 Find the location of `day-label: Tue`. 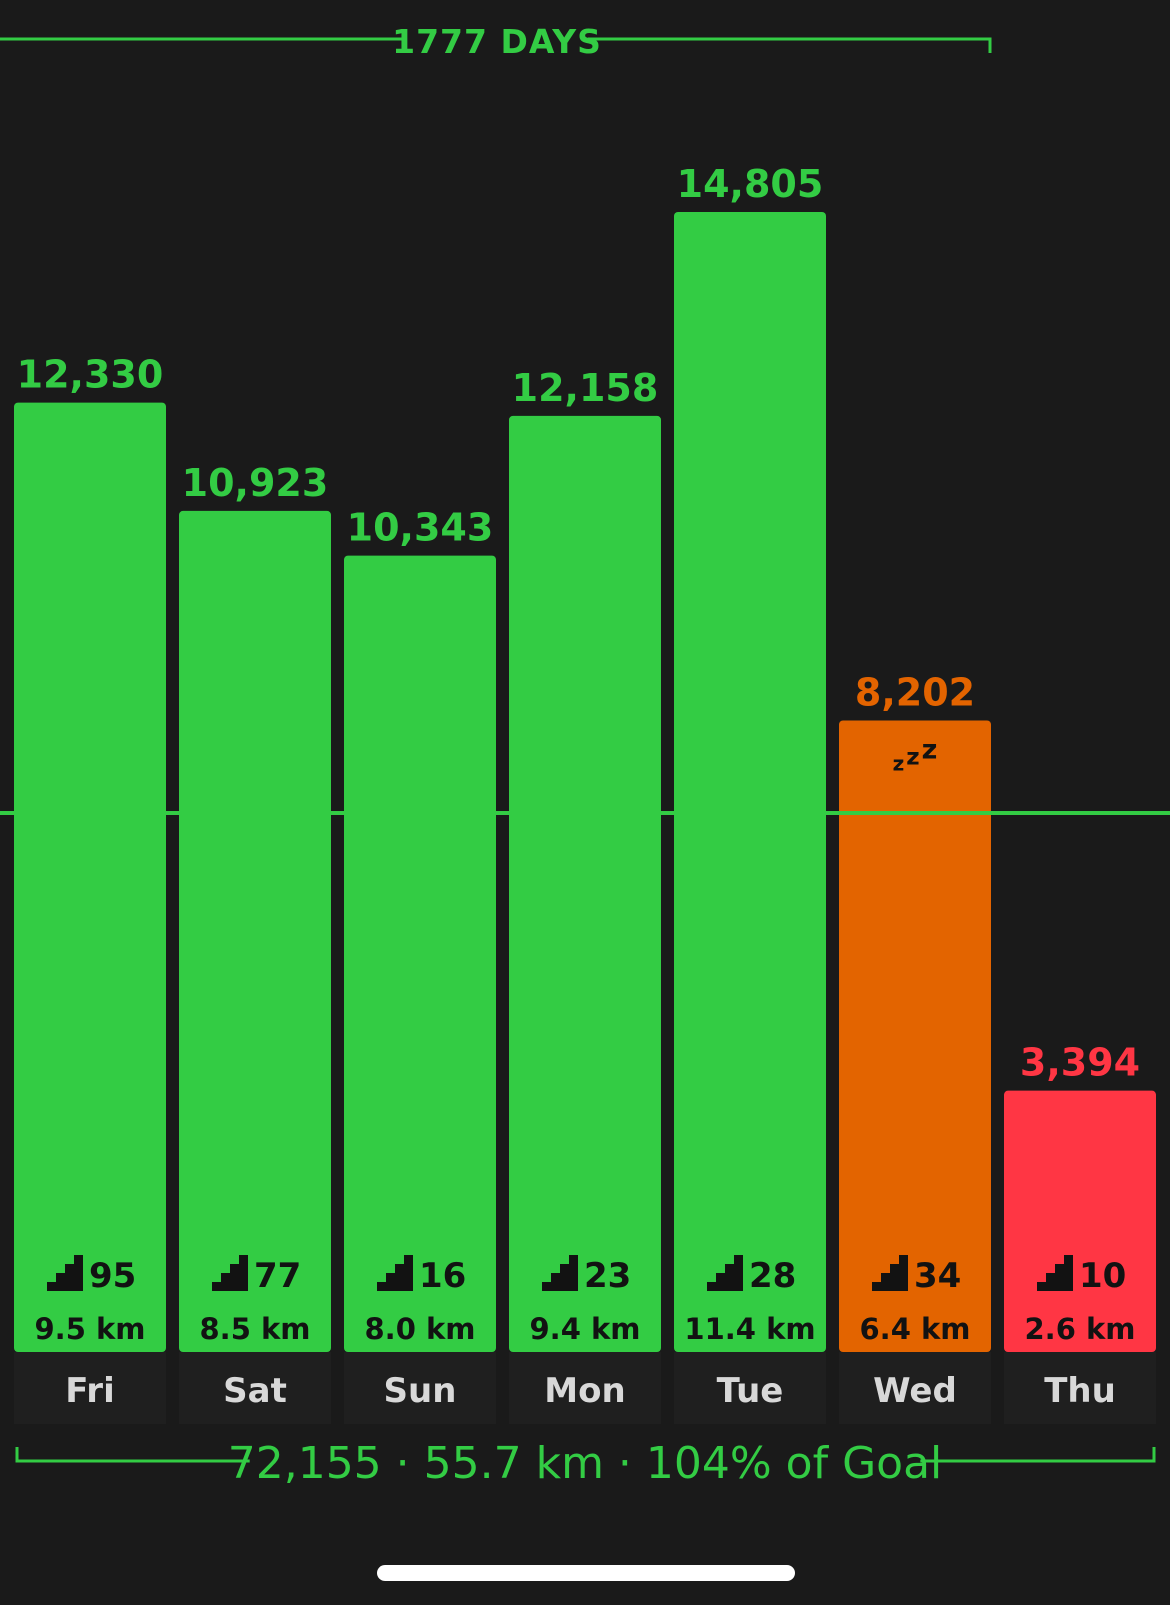

day-label: Tue is located at coordinates (750, 1391).